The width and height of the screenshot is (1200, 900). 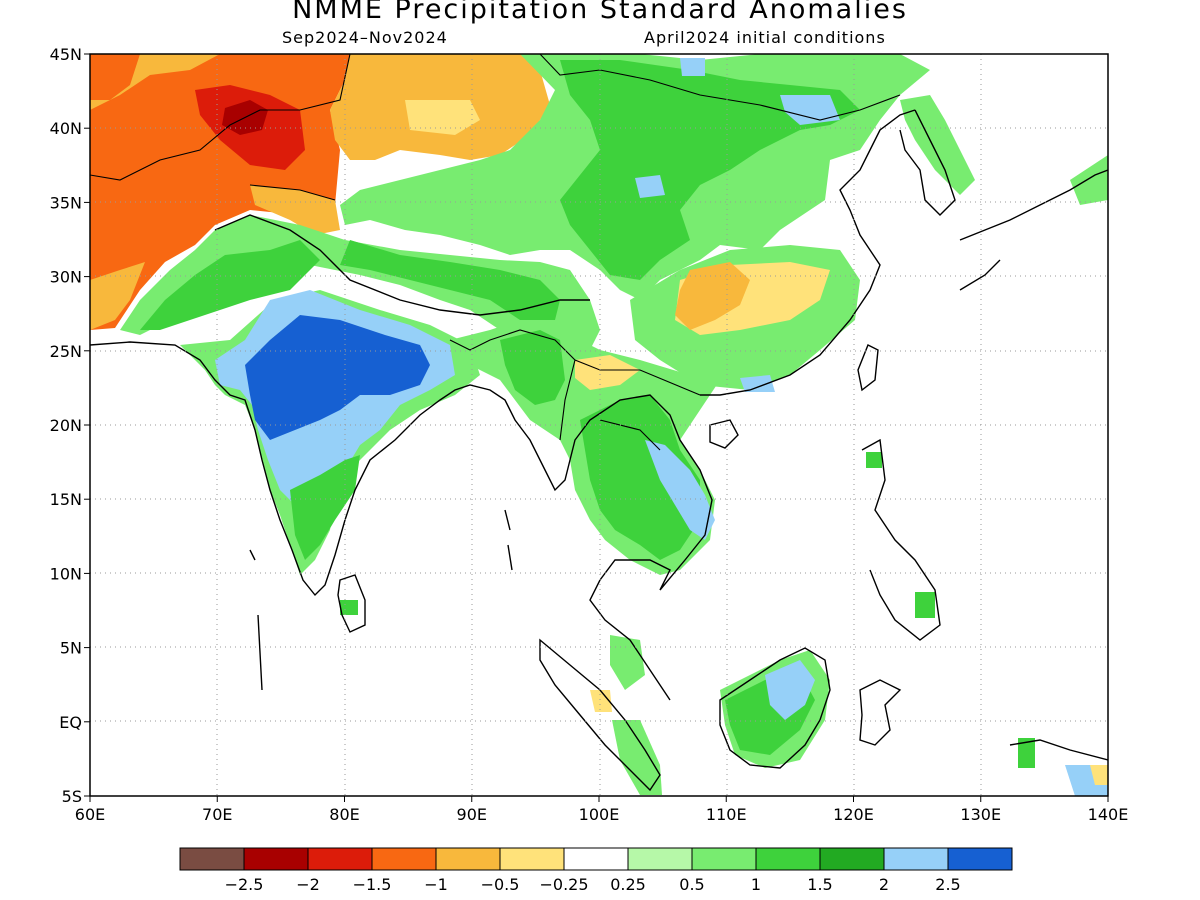 I want to click on lat-tick-label: EQ, so click(x=70, y=722).